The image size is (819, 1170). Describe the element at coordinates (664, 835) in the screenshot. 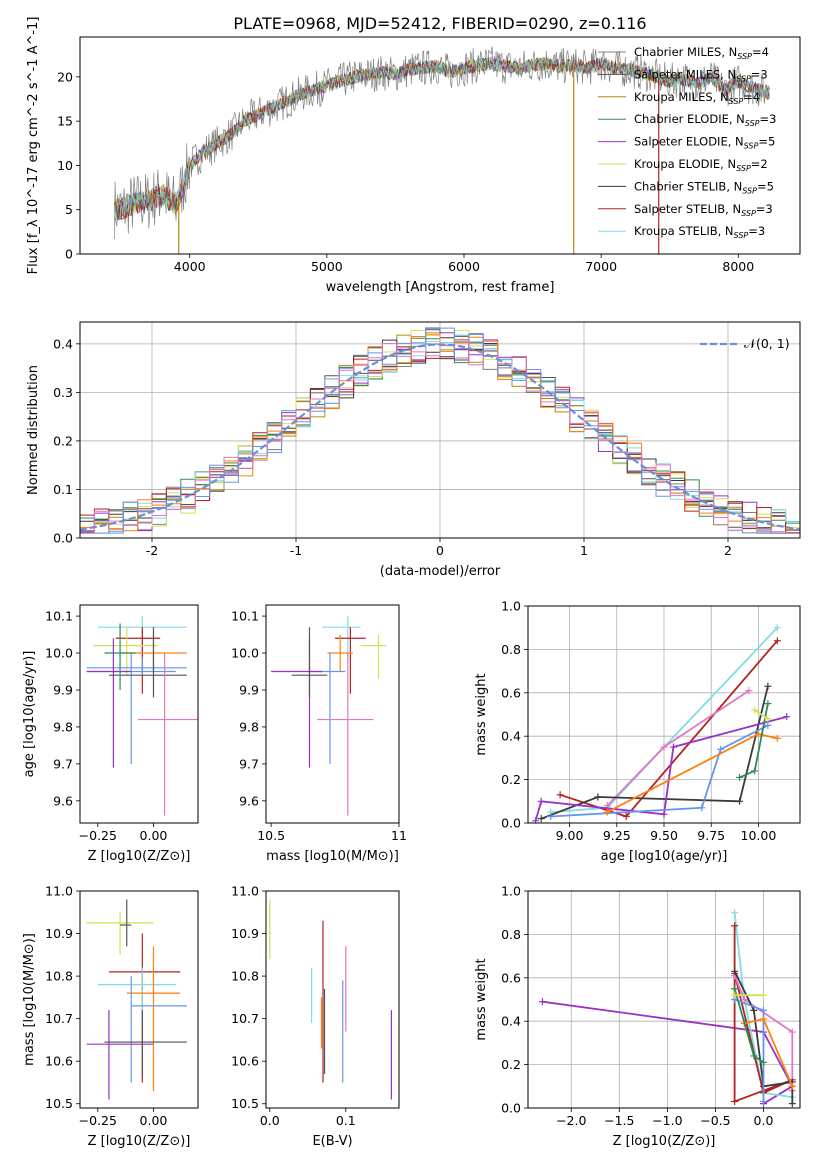

I see `x-tick-label: 9.50` at that location.